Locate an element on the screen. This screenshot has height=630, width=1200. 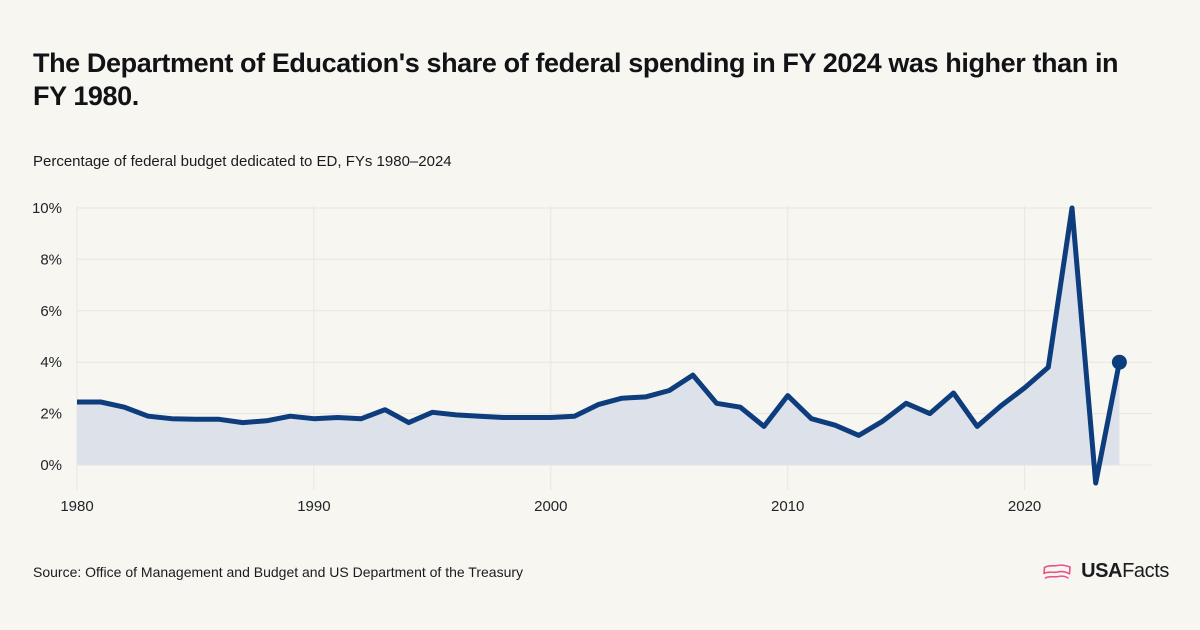
y-tick-label: 4% is located at coordinates (51, 362).